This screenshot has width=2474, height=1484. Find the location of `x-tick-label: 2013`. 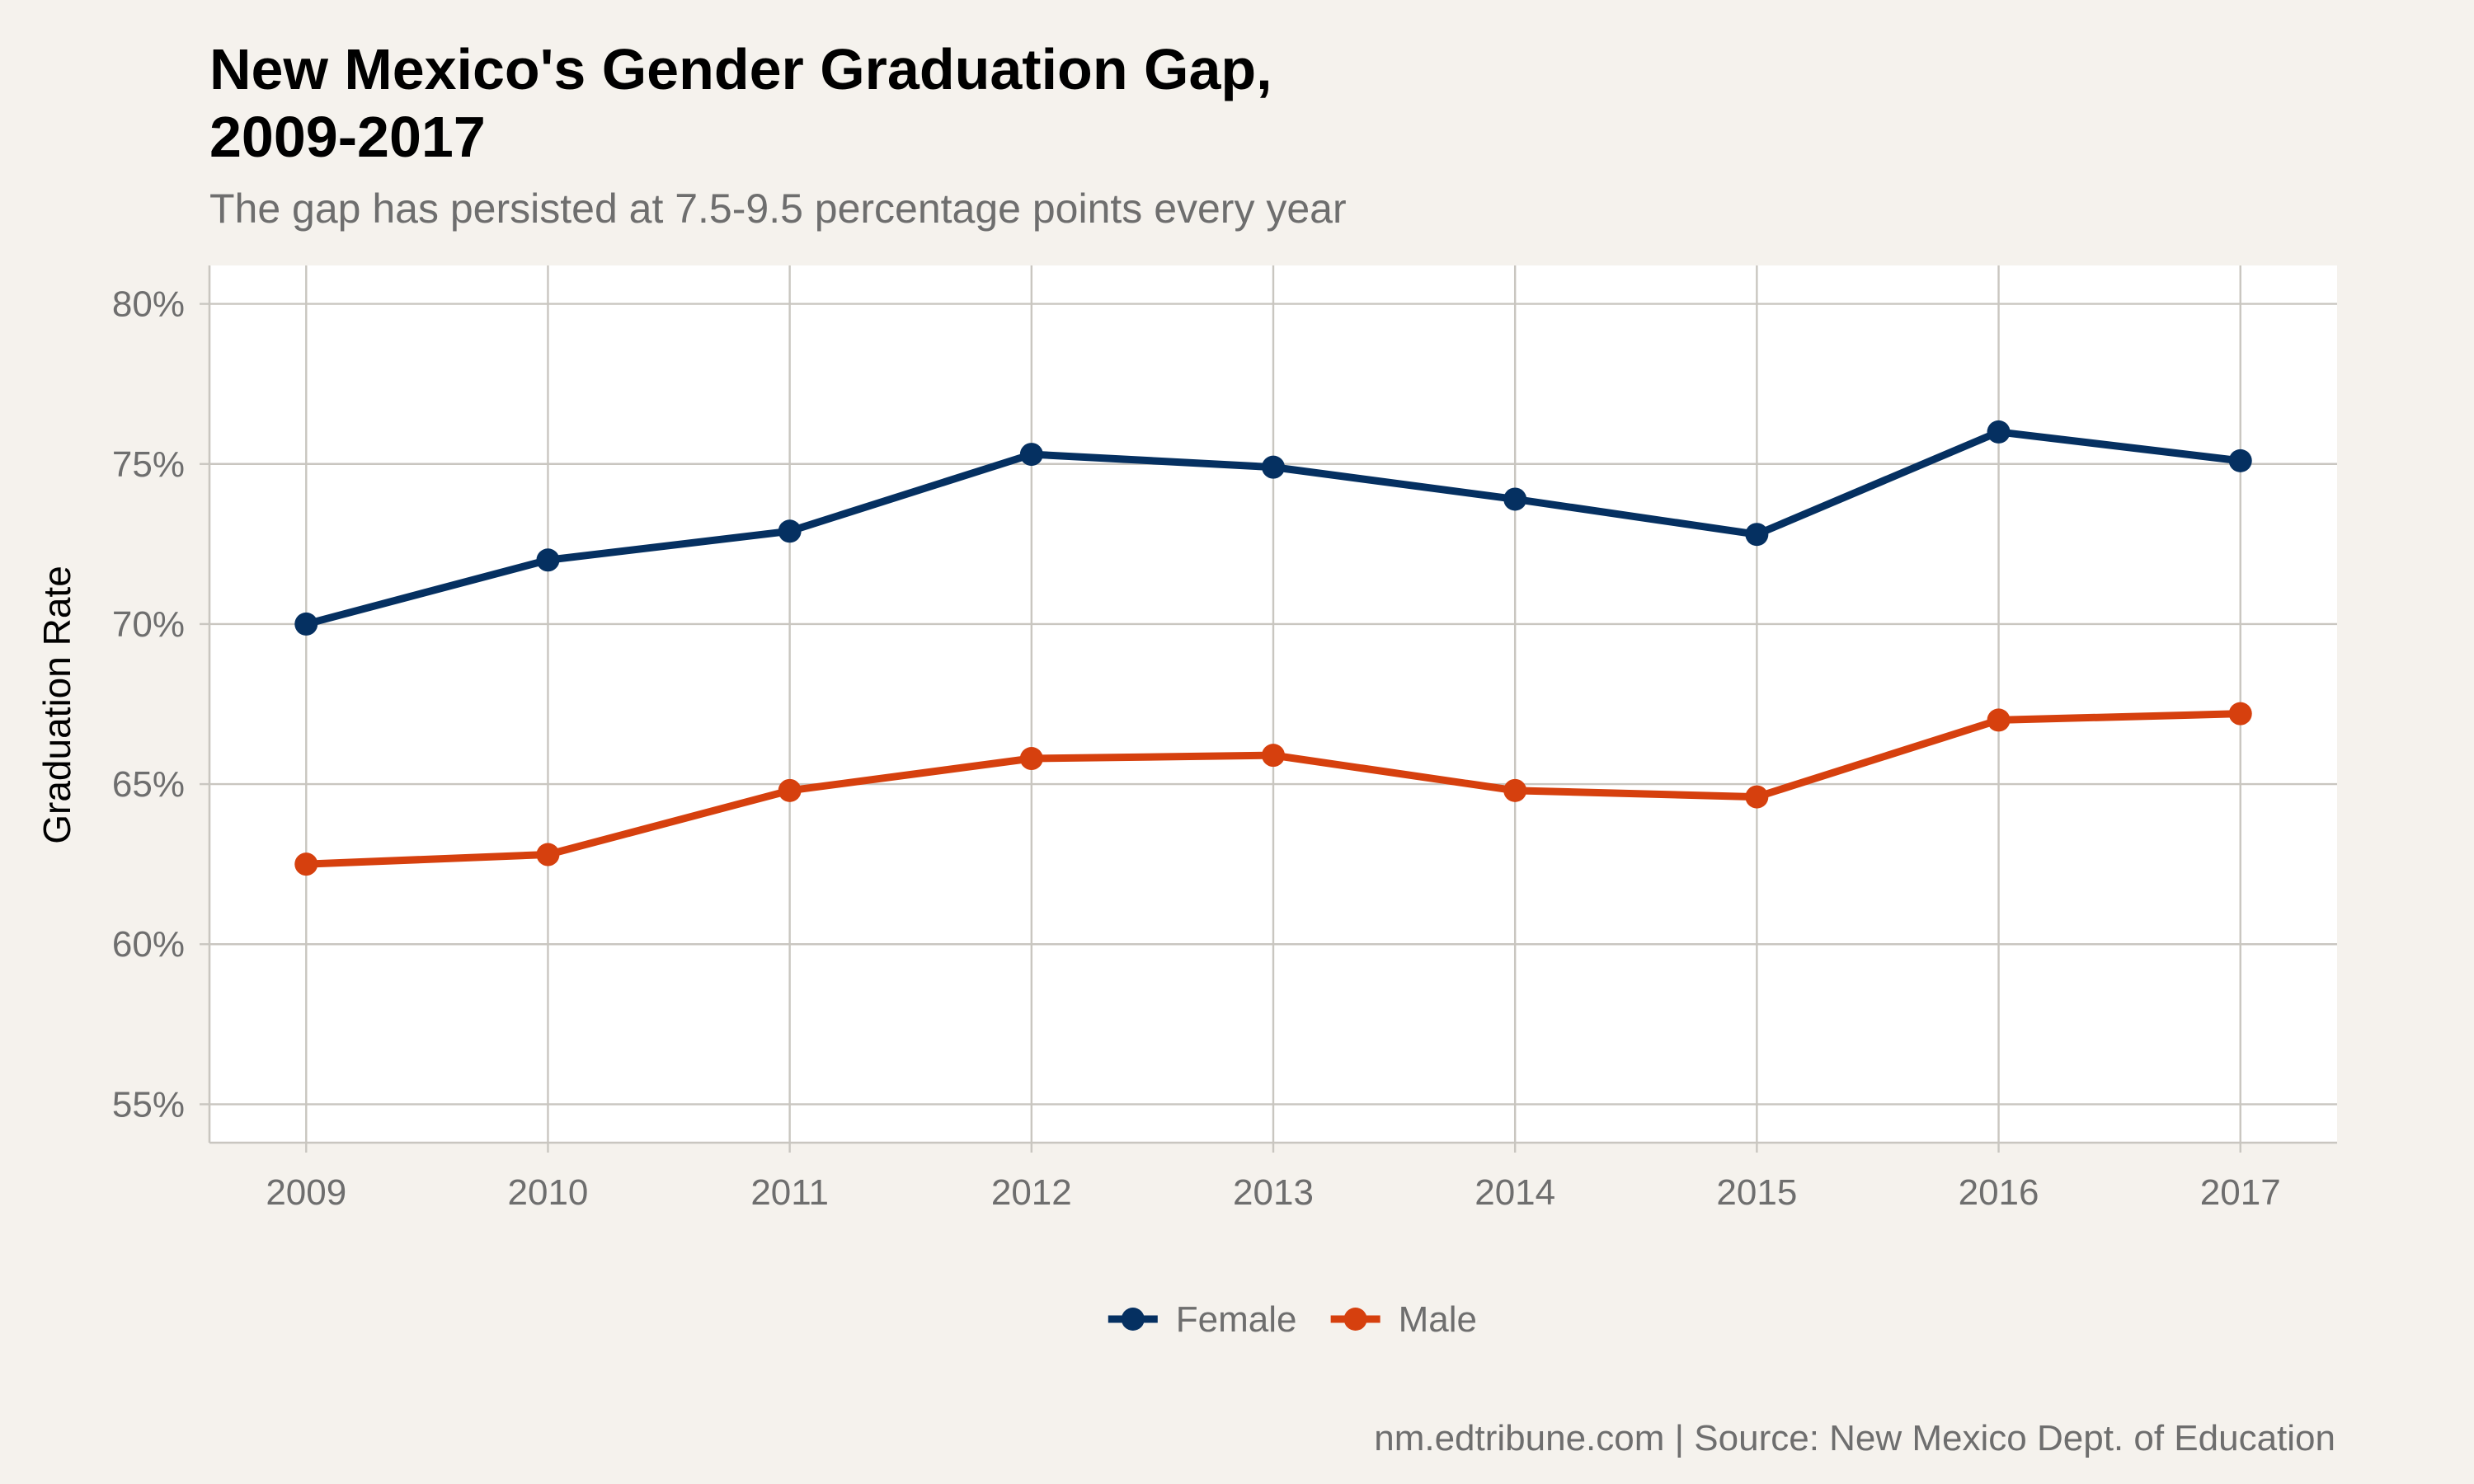

x-tick-label: 2013 is located at coordinates (1273, 1192).